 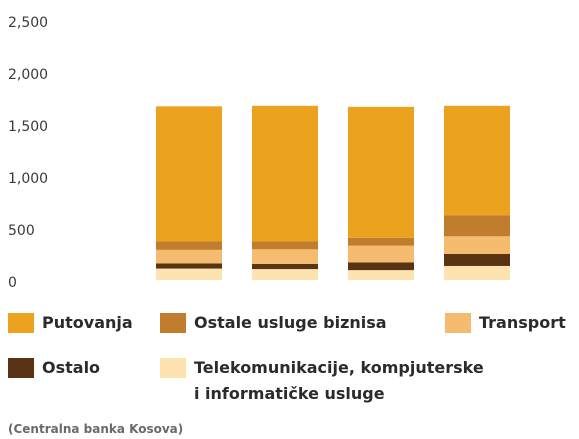 I want to click on legend-label: Ostale usluge biznisa, so click(x=290, y=322).